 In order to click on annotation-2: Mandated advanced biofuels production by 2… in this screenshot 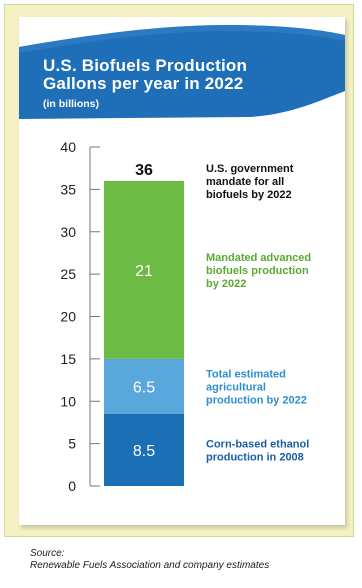, I will do `click(258, 271)`.